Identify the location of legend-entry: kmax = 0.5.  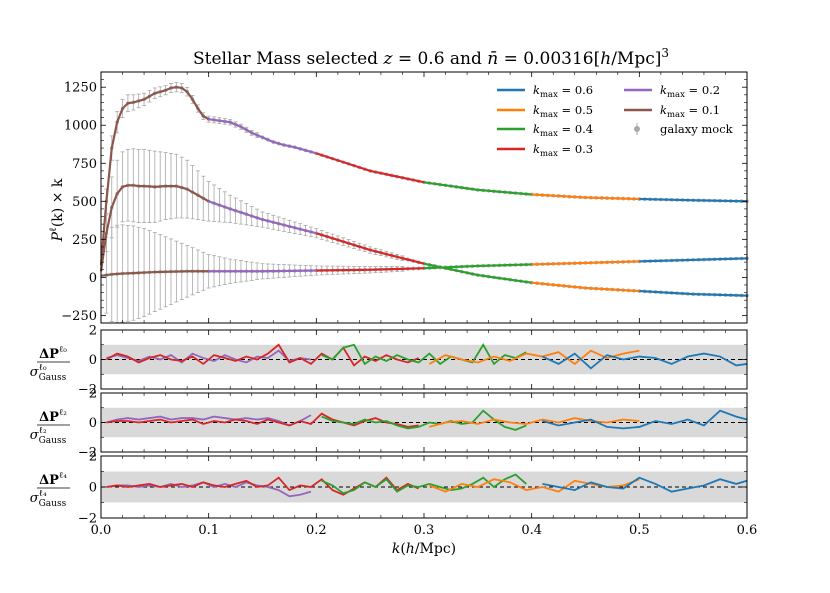
(545, 111).